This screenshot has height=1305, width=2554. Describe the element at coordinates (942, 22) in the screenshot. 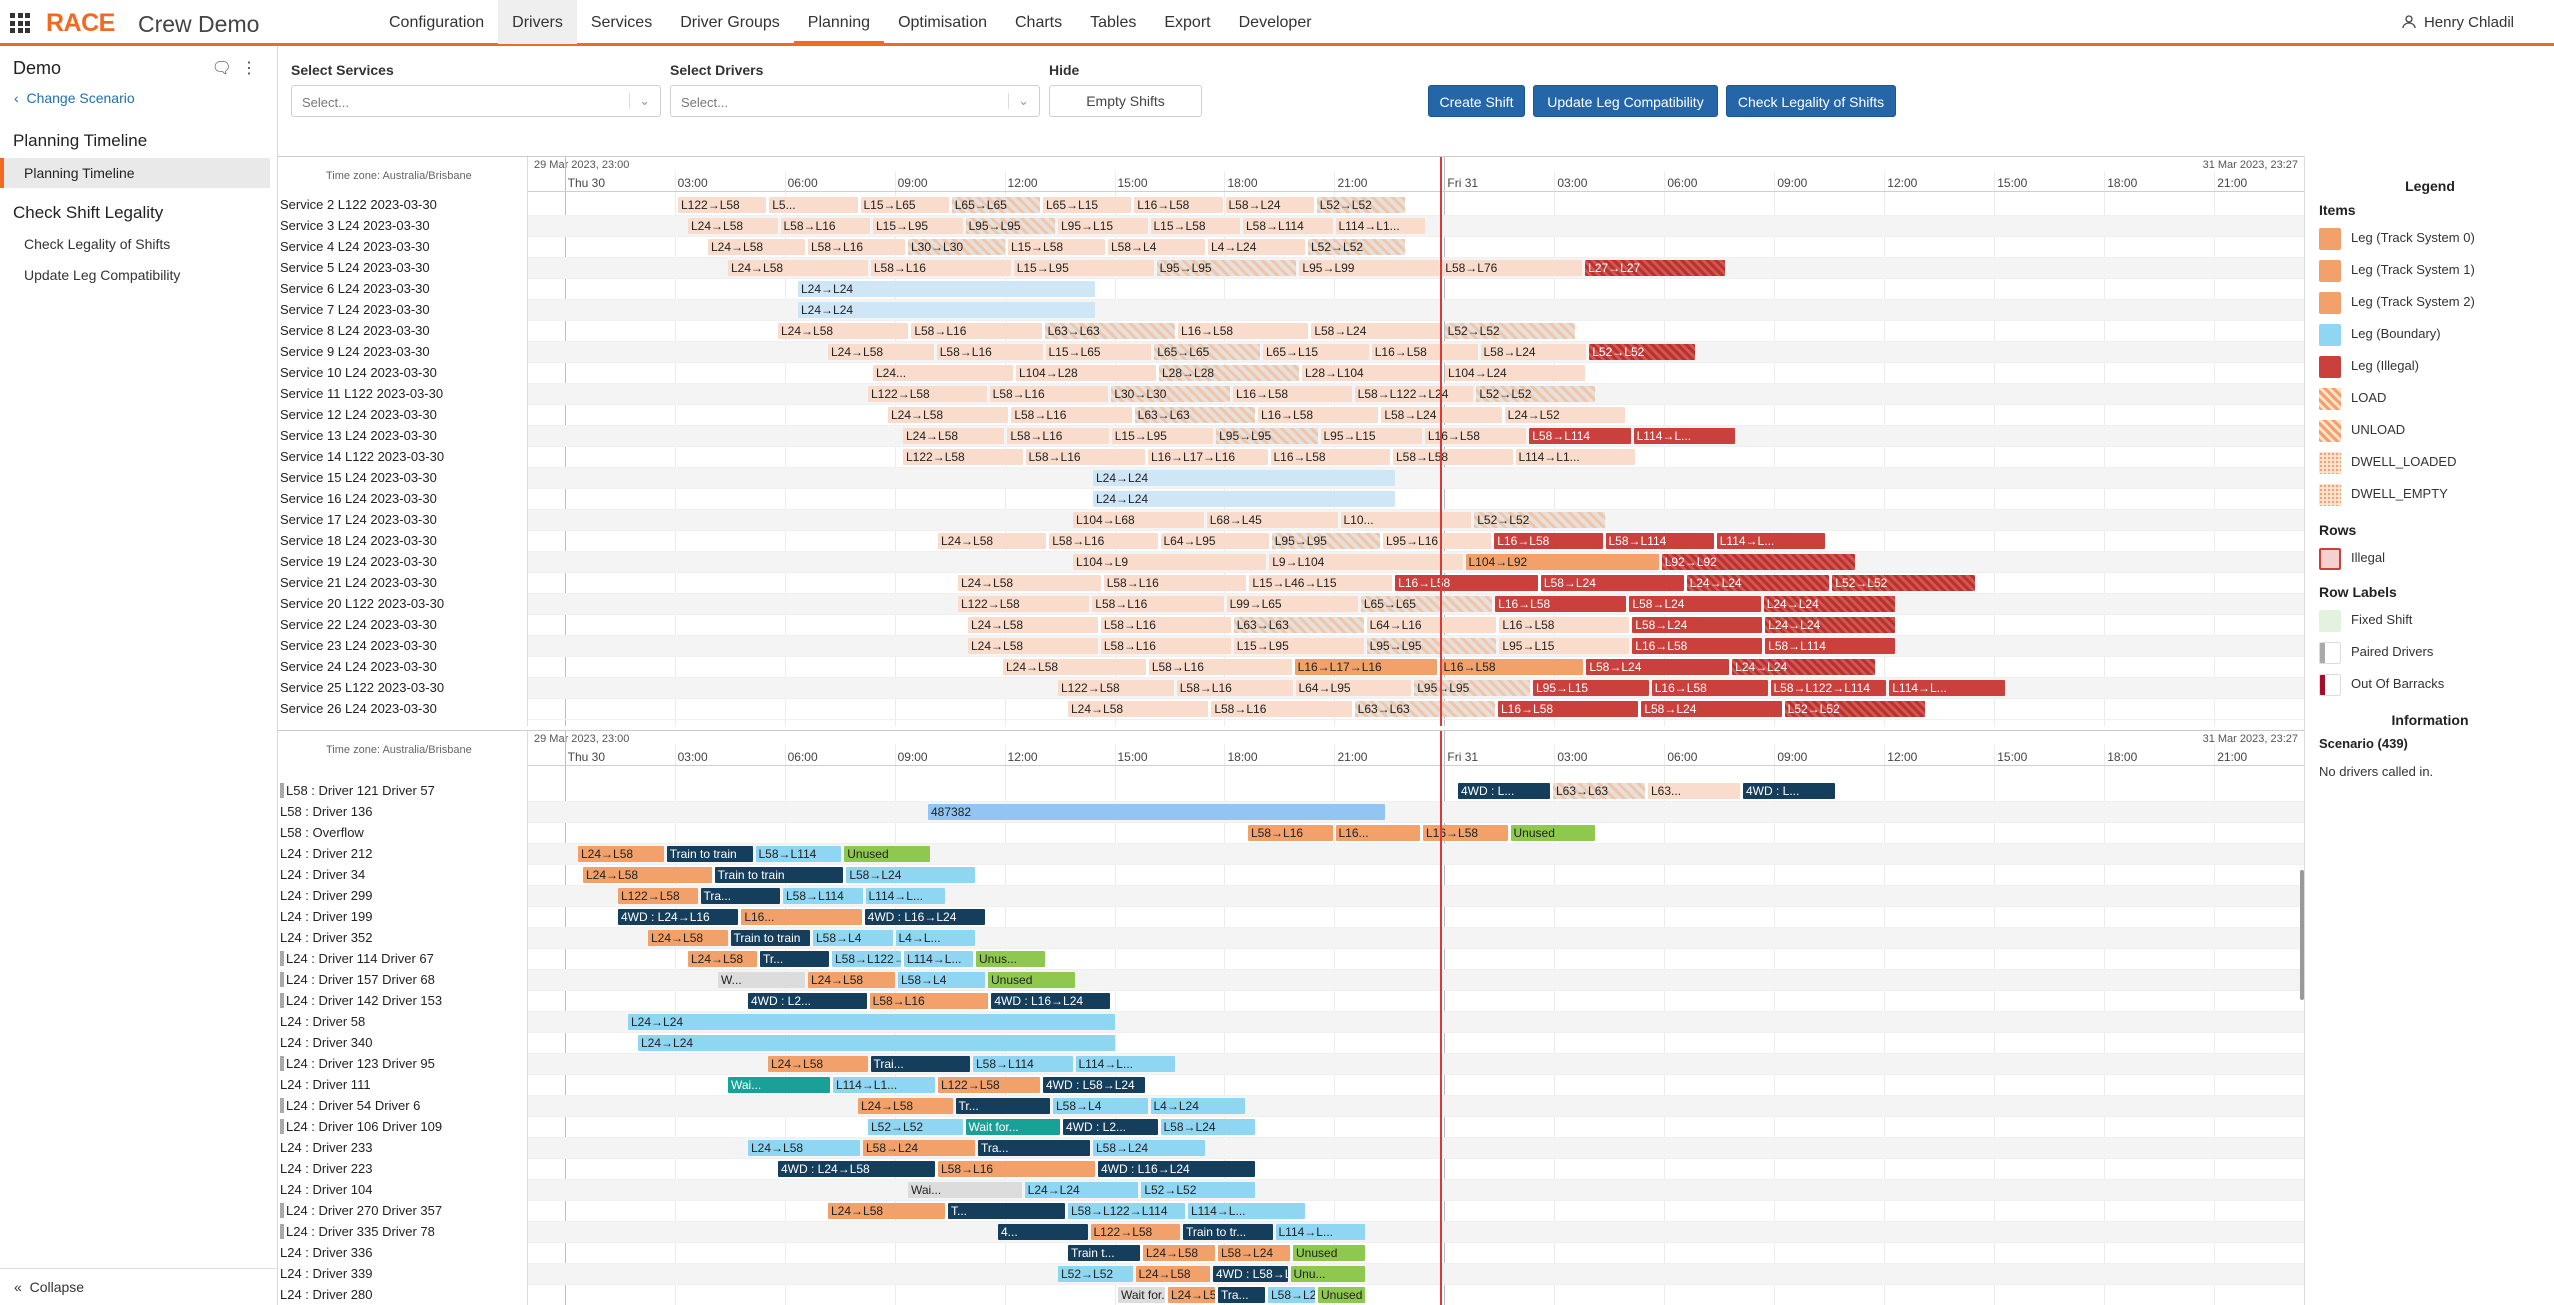

I see `nav-optimisation: Optimisation` at that location.